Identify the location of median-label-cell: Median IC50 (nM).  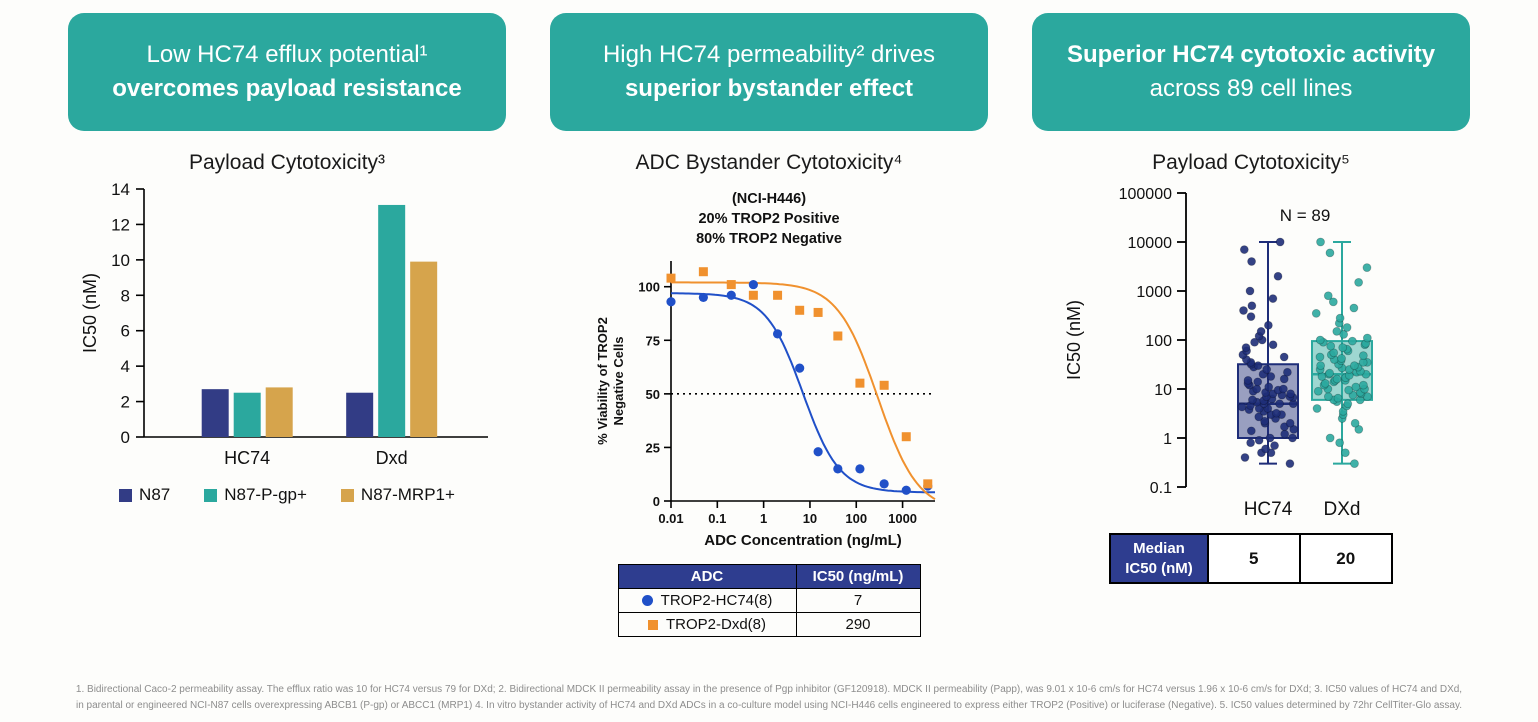
(1159, 558).